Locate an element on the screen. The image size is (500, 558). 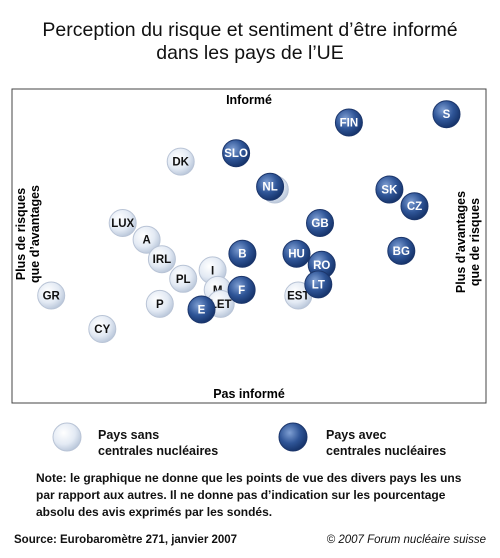
point-label-nl: NL is located at coordinates (269, 188).